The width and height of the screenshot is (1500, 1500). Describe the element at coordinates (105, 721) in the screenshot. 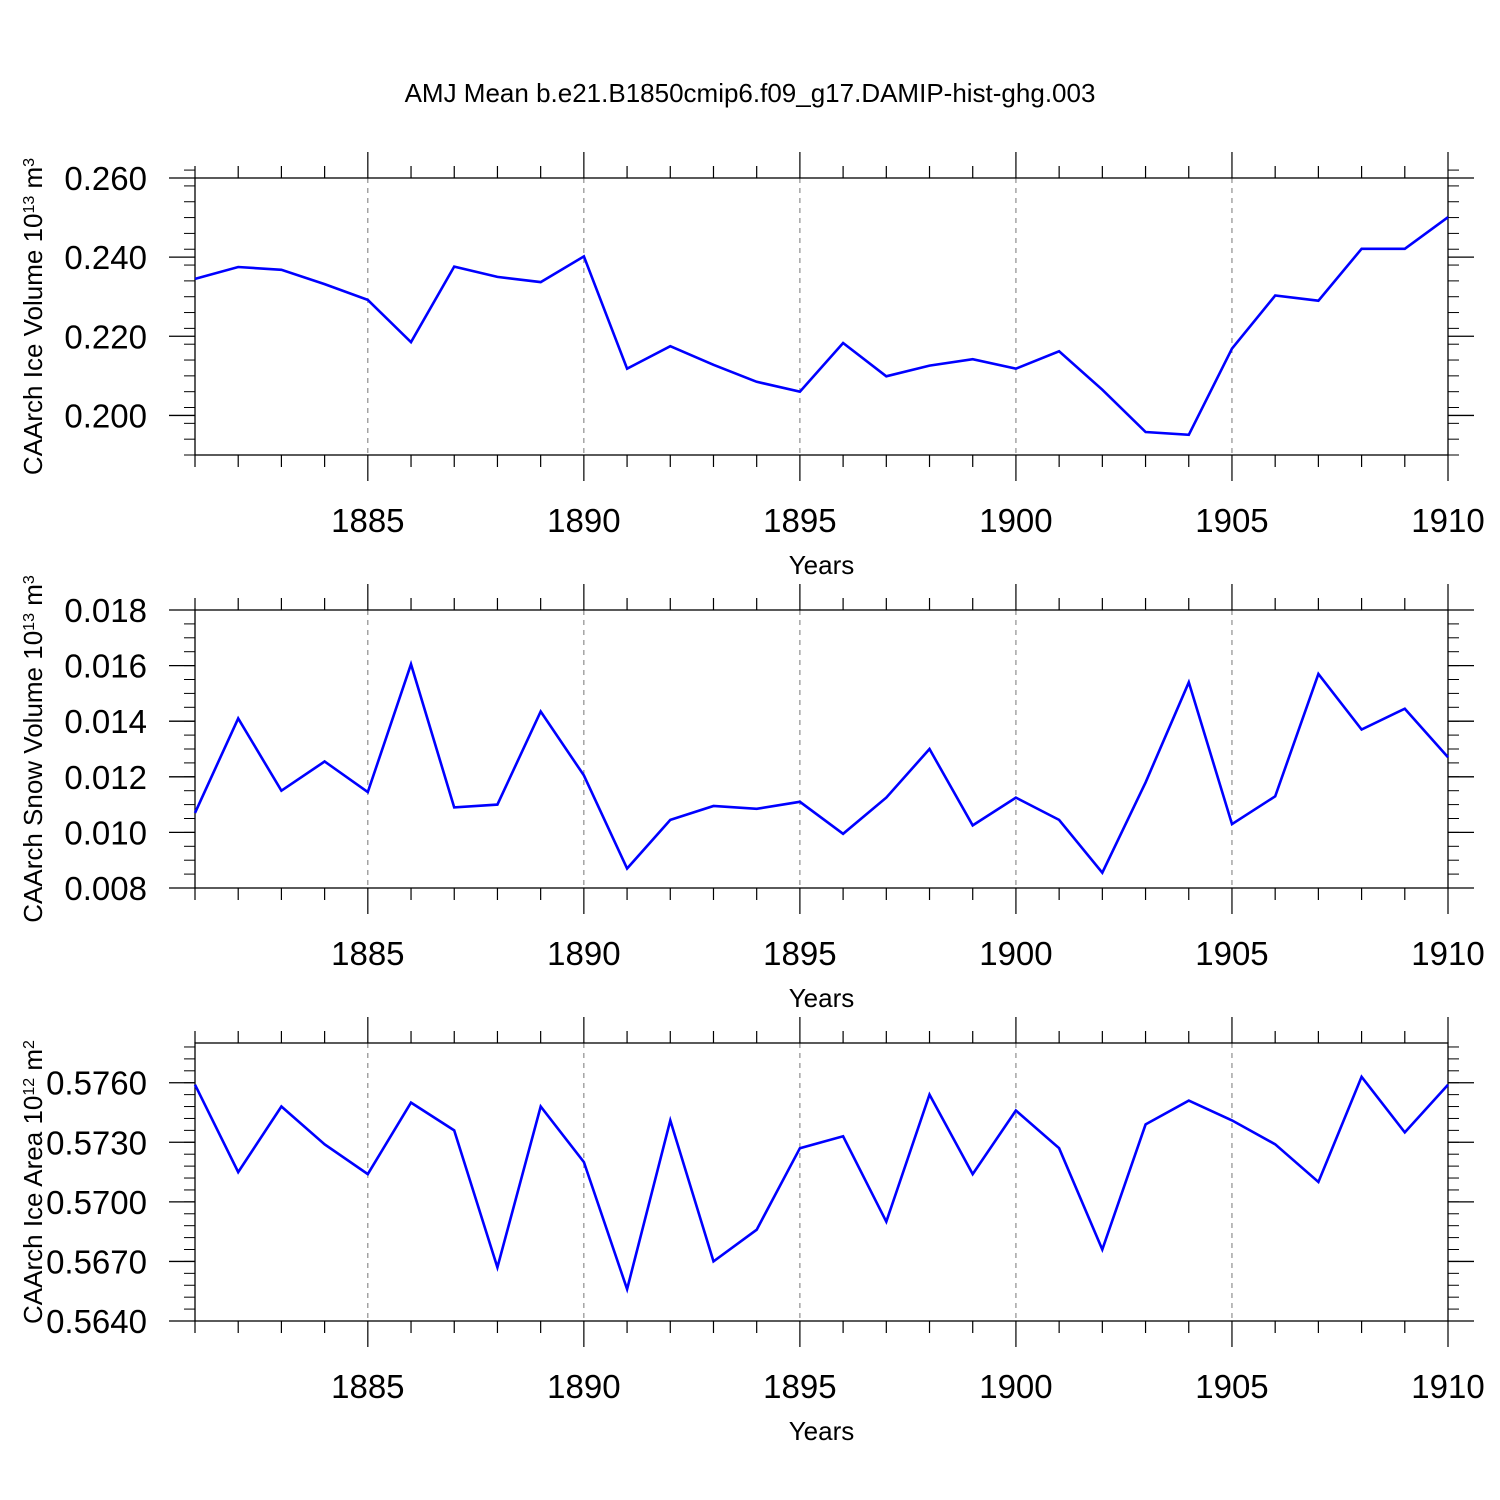

I see `y-tick-label: 0.014` at that location.